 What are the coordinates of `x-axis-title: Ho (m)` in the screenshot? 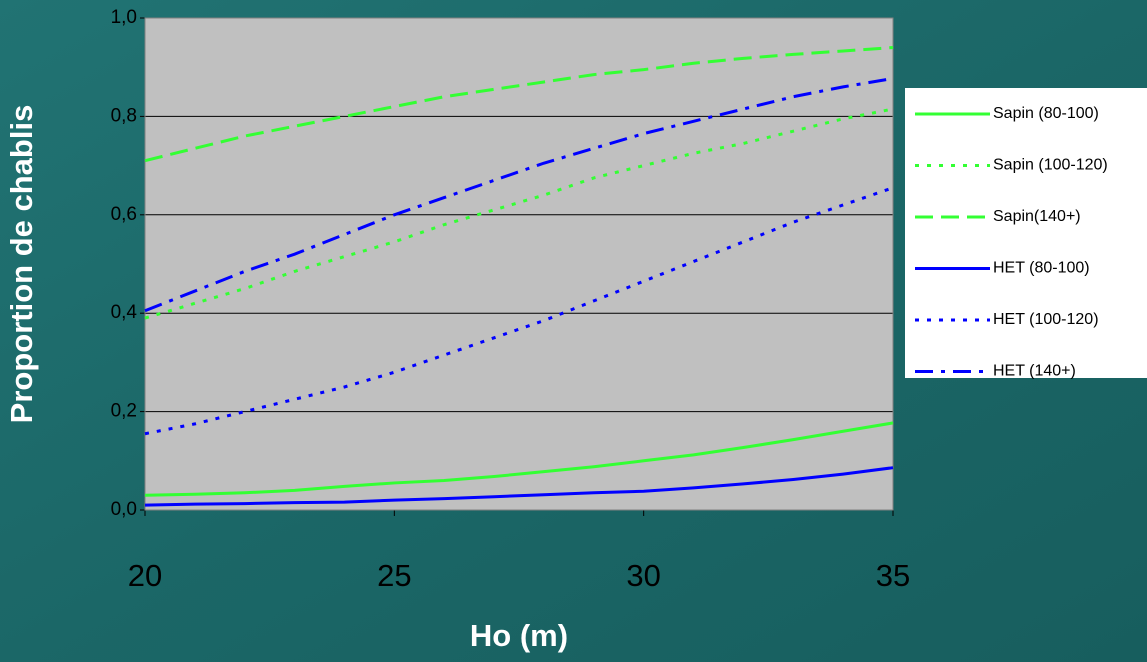 It's located at (519, 635).